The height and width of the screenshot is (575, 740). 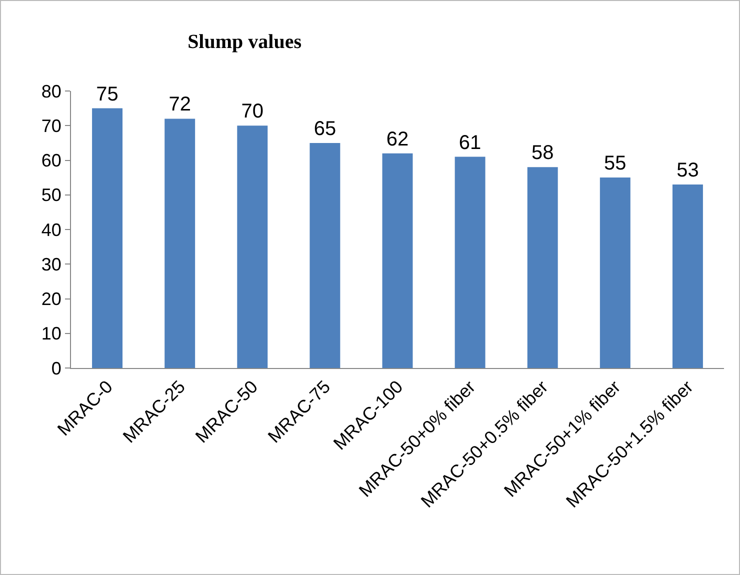 What do you see at coordinates (245, 42) in the screenshot?
I see `chart-title: Slump values` at bounding box center [245, 42].